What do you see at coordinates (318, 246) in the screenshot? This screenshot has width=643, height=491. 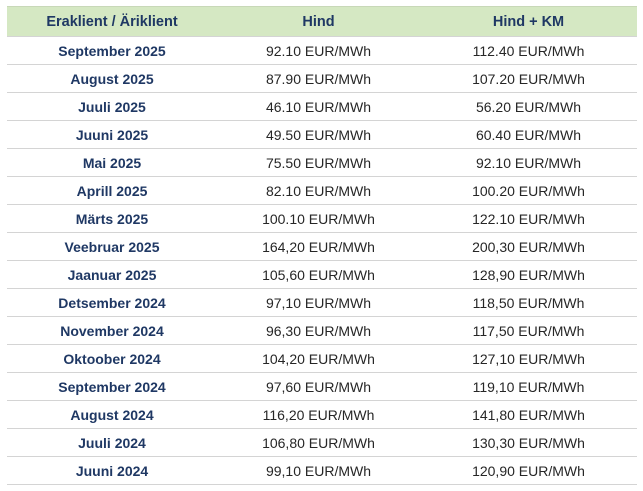 I see `price-cell: 164,20 EUR/MWh` at bounding box center [318, 246].